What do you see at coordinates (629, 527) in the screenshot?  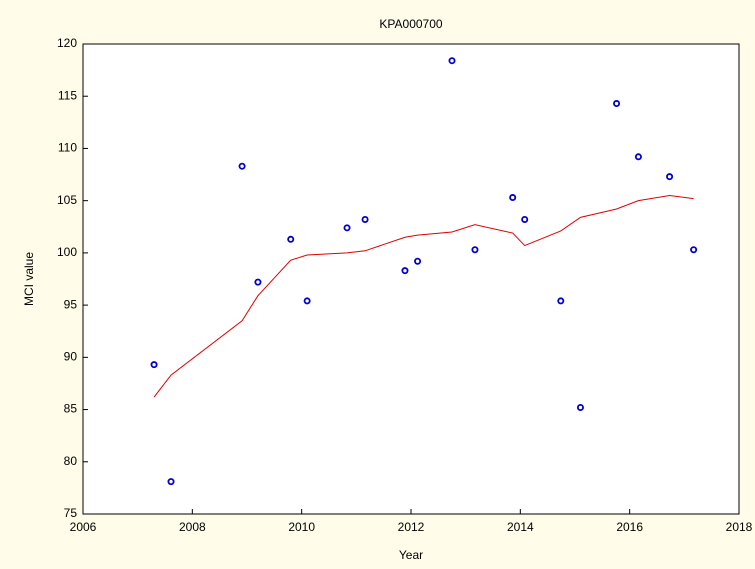 I see `x-tick-label: 2016` at bounding box center [629, 527].